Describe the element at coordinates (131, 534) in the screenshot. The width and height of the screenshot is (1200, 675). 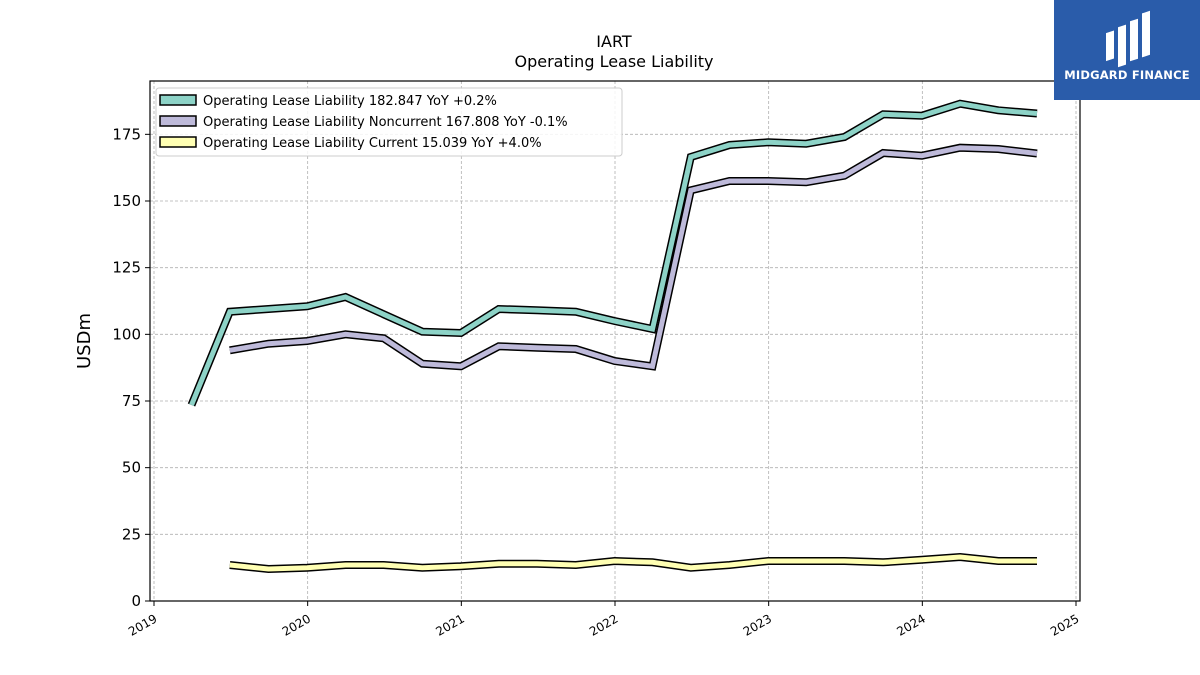
I see `y-tick-label: 25` at that location.